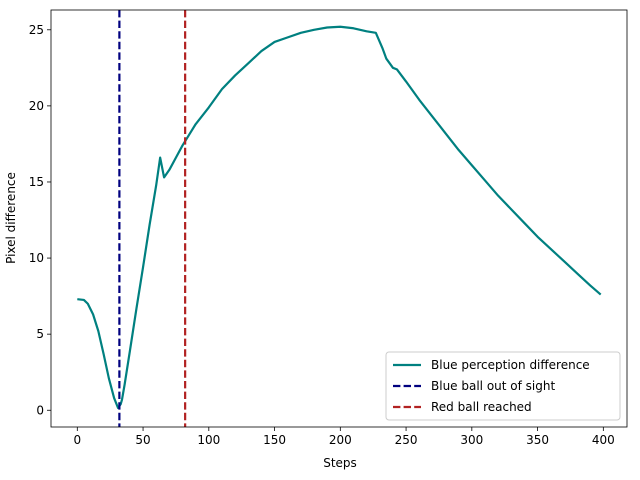 The width and height of the screenshot is (640, 480). What do you see at coordinates (36, 182) in the screenshot?
I see `y-tick-label: 15` at bounding box center [36, 182].